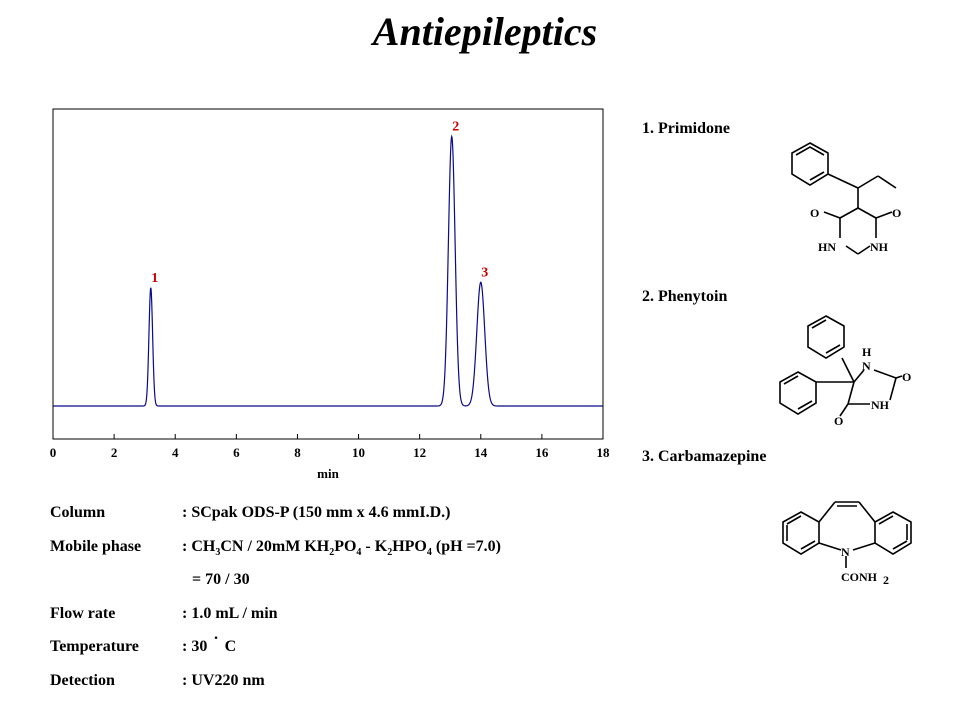 The width and height of the screenshot is (960, 720). I want to click on x-tick-label: 6, so click(236, 452).